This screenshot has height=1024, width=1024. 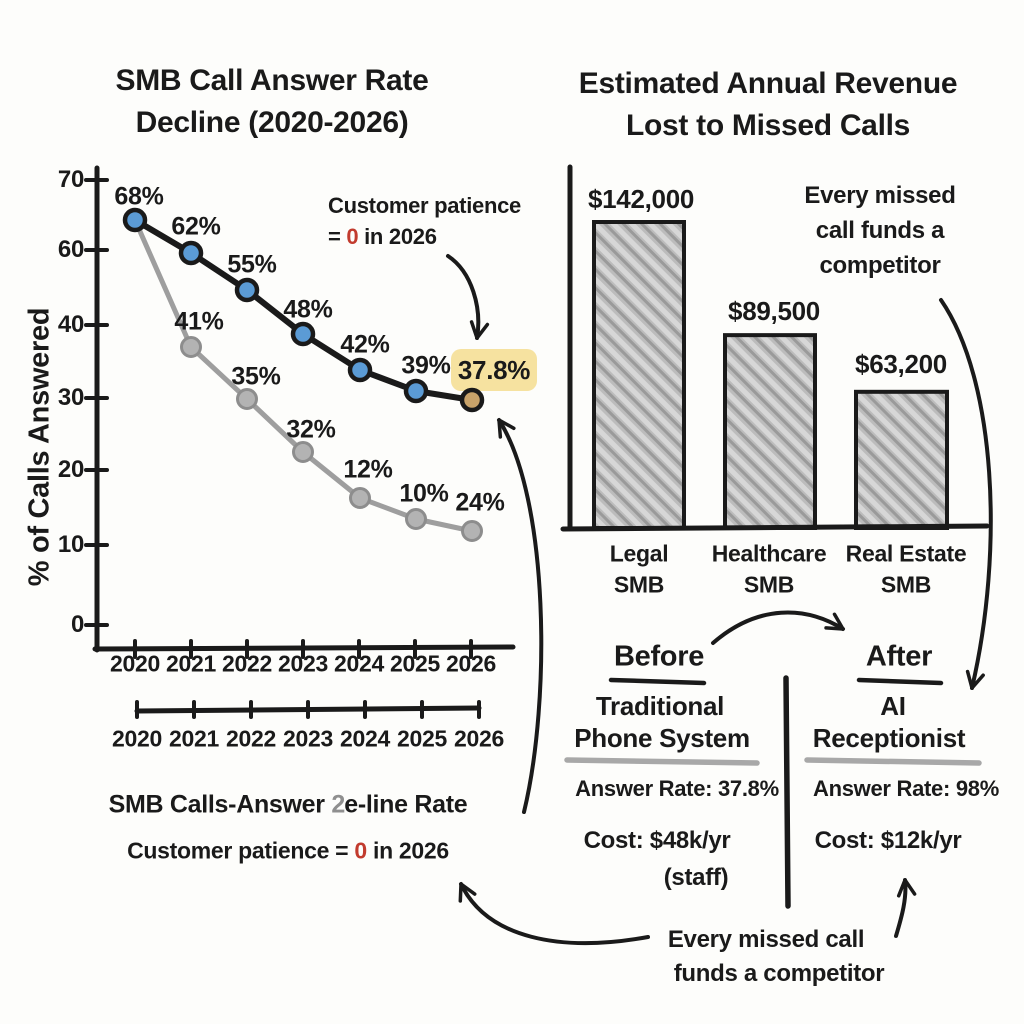 I want to click on x-tick-label: 2022, so click(x=247, y=663).